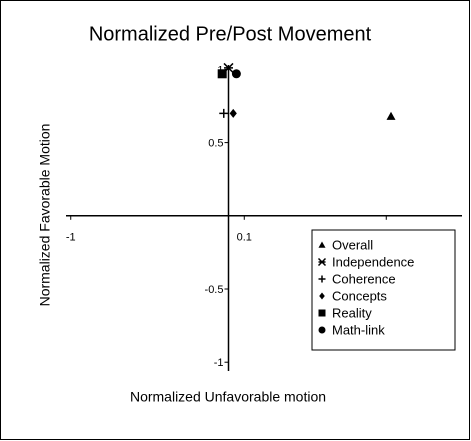 This screenshot has height=441, width=471. What do you see at coordinates (358, 329) in the screenshot?
I see `legend-label: Math-link` at bounding box center [358, 329].